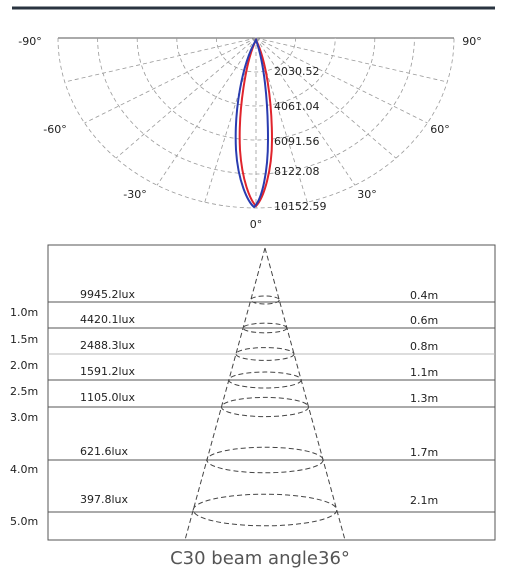 The width and height of the screenshot is (520, 580). Describe the element at coordinates (108, 371) in the screenshot. I see `illuminance-label: 1591.2lux` at that location.